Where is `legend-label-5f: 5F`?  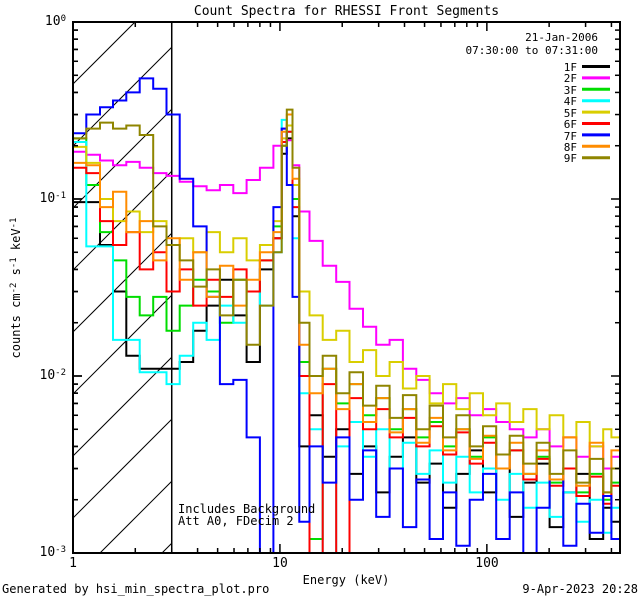 legend-label-5f: 5F is located at coordinates (570, 113).